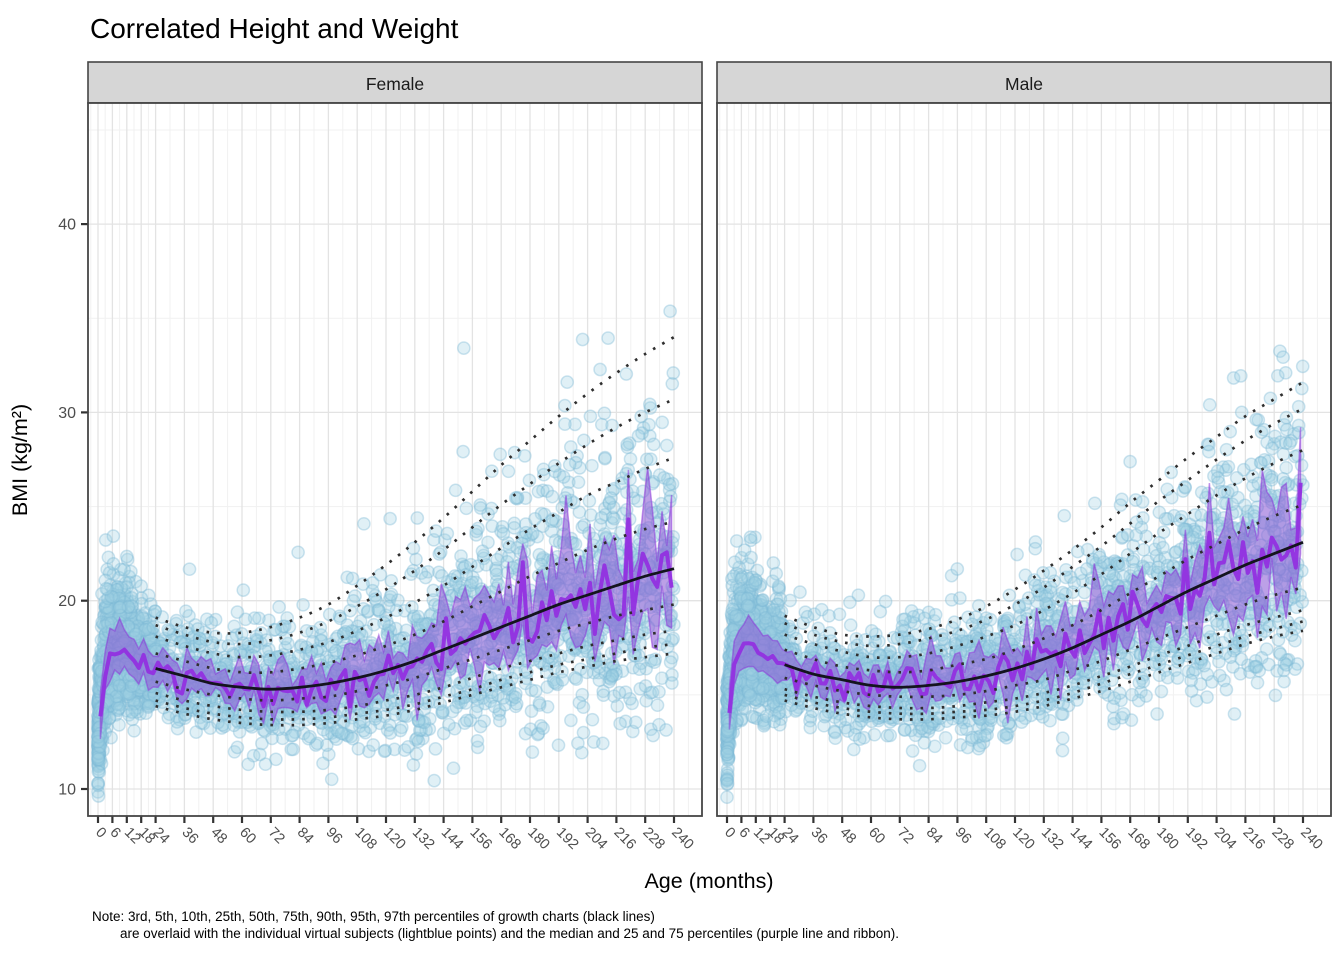 This screenshot has width=1344, height=965. I want to click on facet-strip-male-label: Male, so click(1024, 84).